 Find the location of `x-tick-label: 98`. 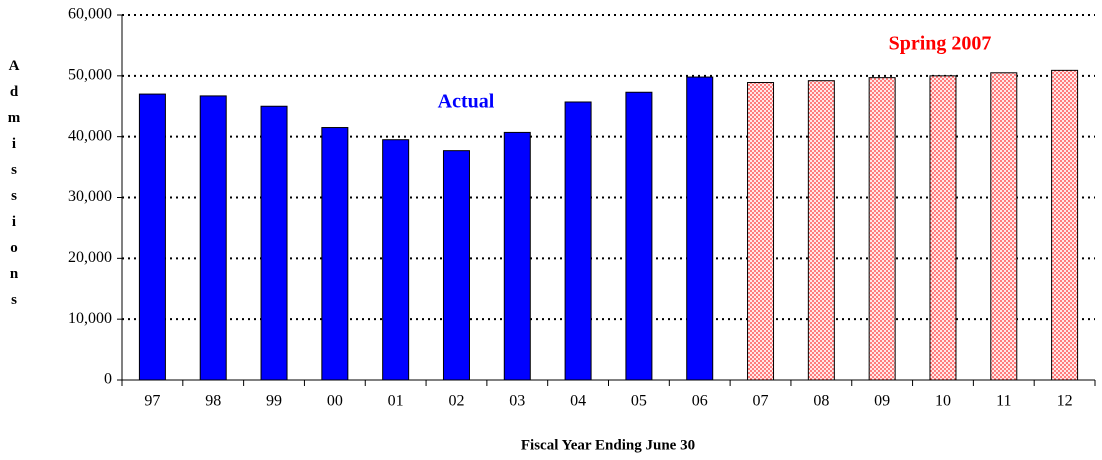

x-tick-label: 98 is located at coordinates (213, 401).